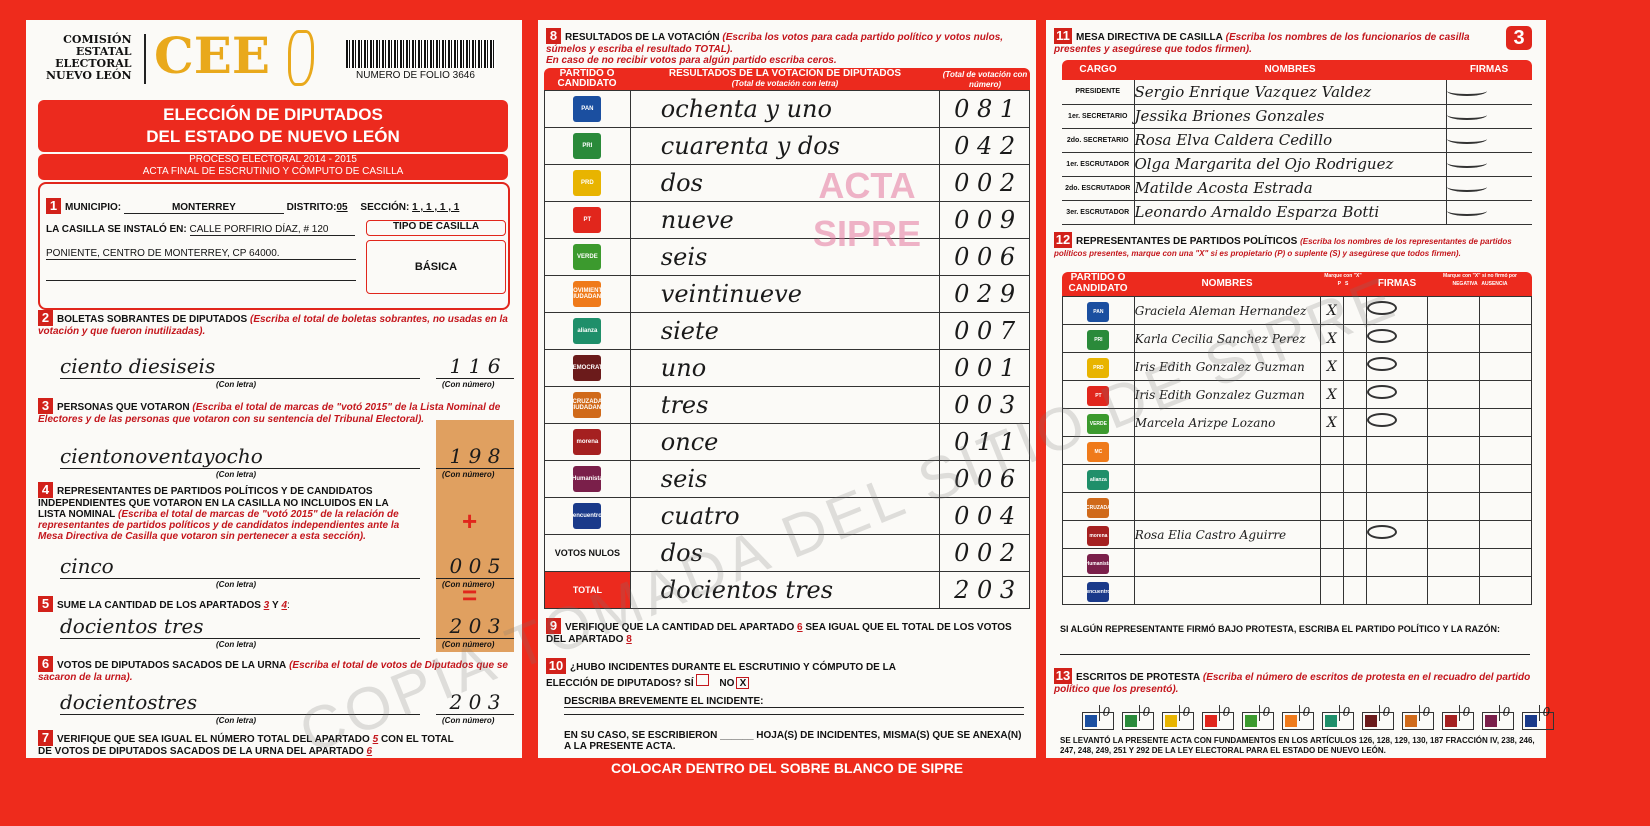 This screenshot has width=1650, height=826. I want to click on votes-letra-field: seis, so click(785, 257).